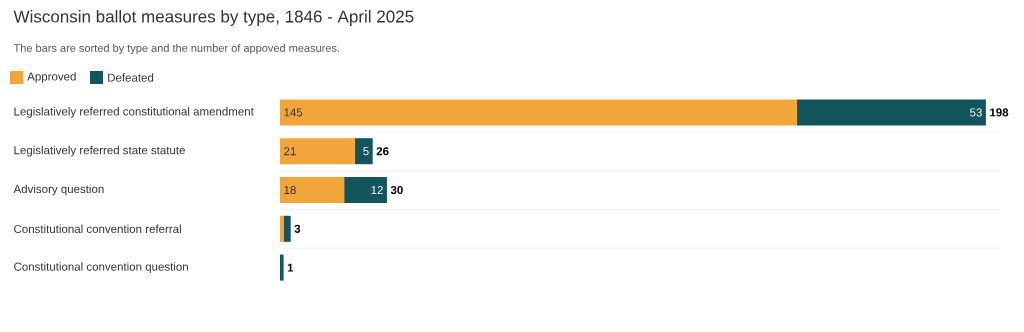 This screenshot has width=1024, height=332. I want to click on y-tick-label: Advisory question, so click(58, 190).